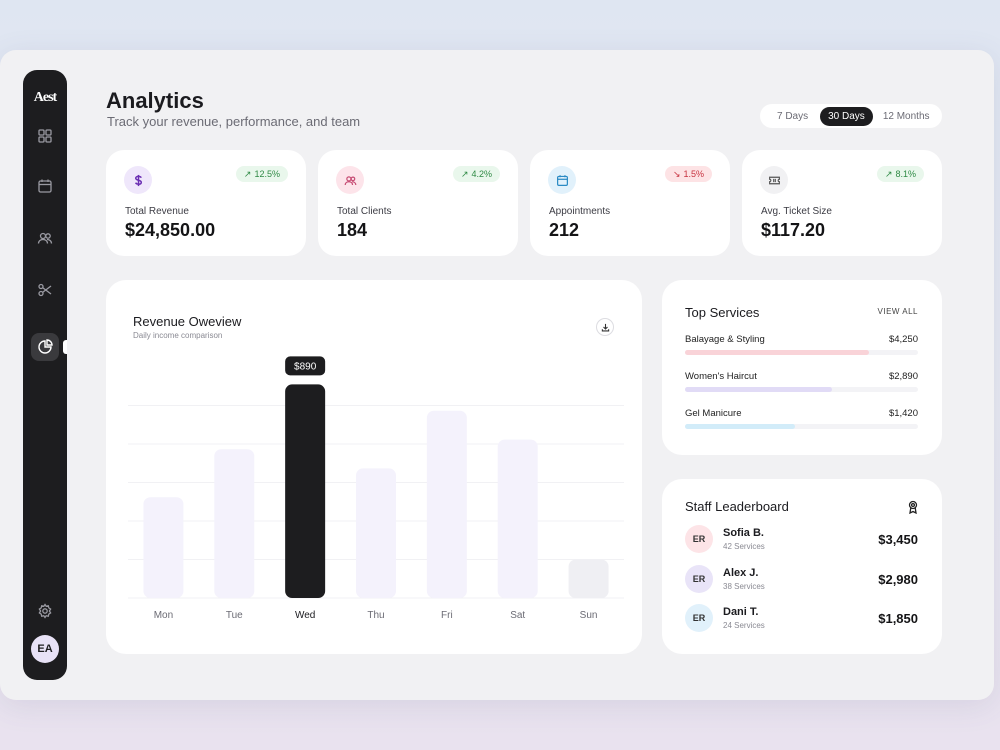  Describe the element at coordinates (801, 618) in the screenshot. I see `staff-row: ER Dani T. 24 Services $1,850` at that location.